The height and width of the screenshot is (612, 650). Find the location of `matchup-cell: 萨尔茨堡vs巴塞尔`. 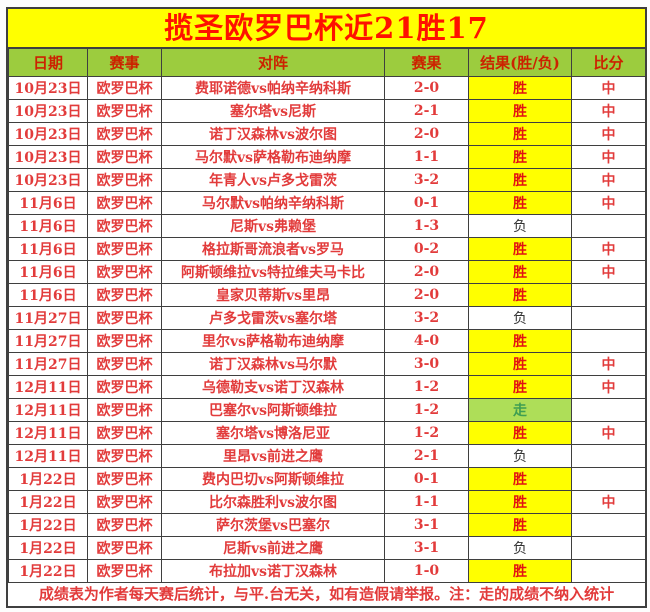

matchup-cell: 萨尔茨堡vs巴塞尔 is located at coordinates (273, 525).